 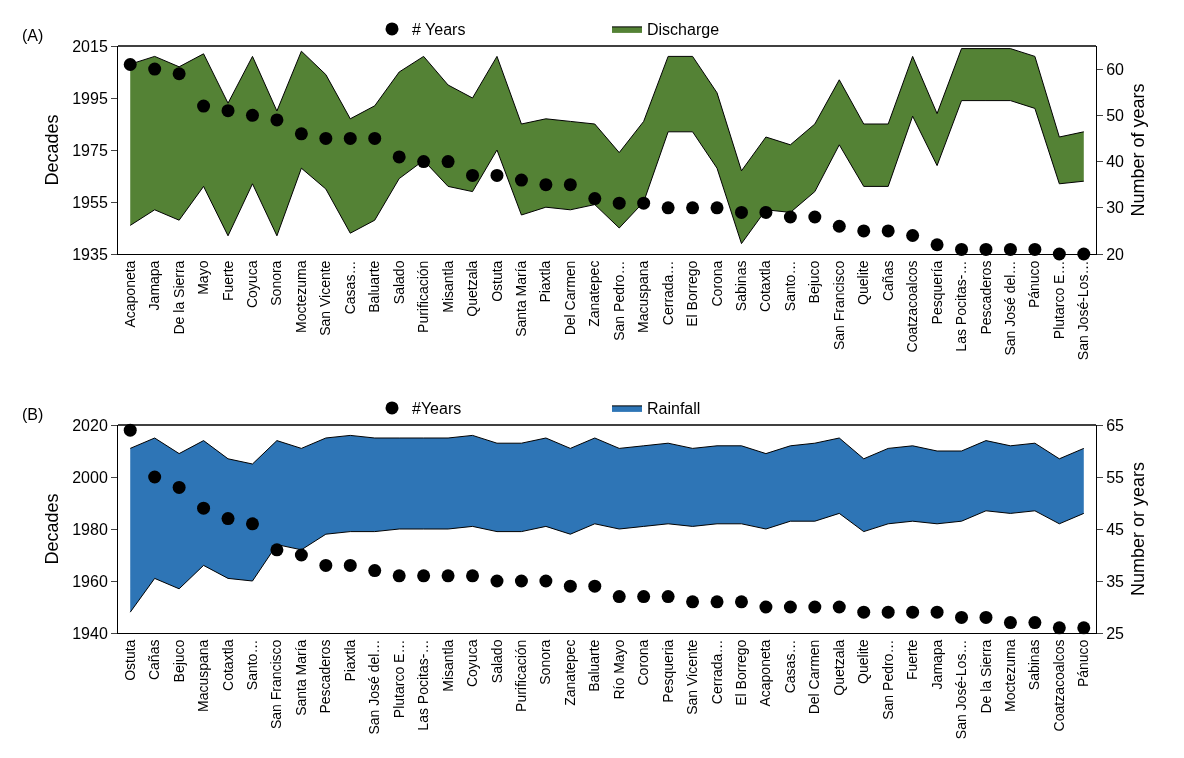 I want to click on x-tick-label: Ostuta, so click(x=129, y=660).